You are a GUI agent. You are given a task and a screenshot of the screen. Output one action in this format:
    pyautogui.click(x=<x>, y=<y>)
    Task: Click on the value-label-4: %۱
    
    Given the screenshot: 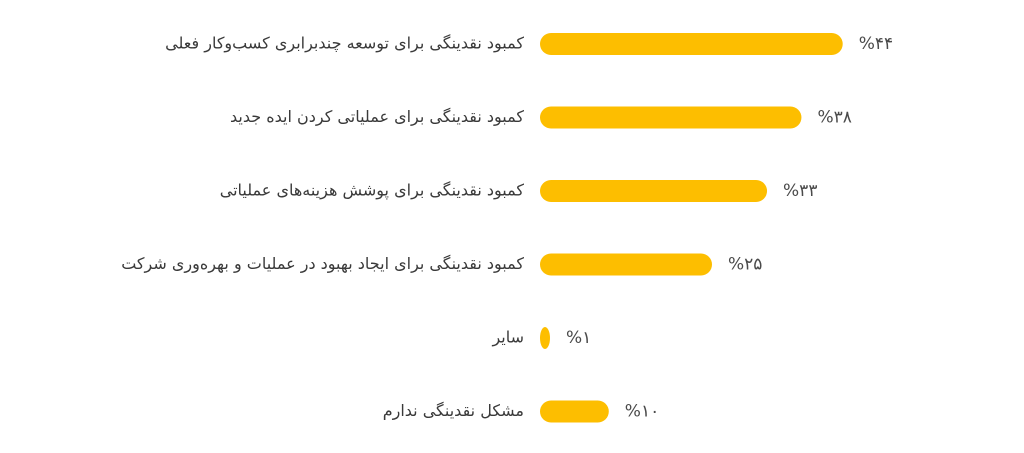 What is the action you would take?
    pyautogui.click(x=578, y=338)
    